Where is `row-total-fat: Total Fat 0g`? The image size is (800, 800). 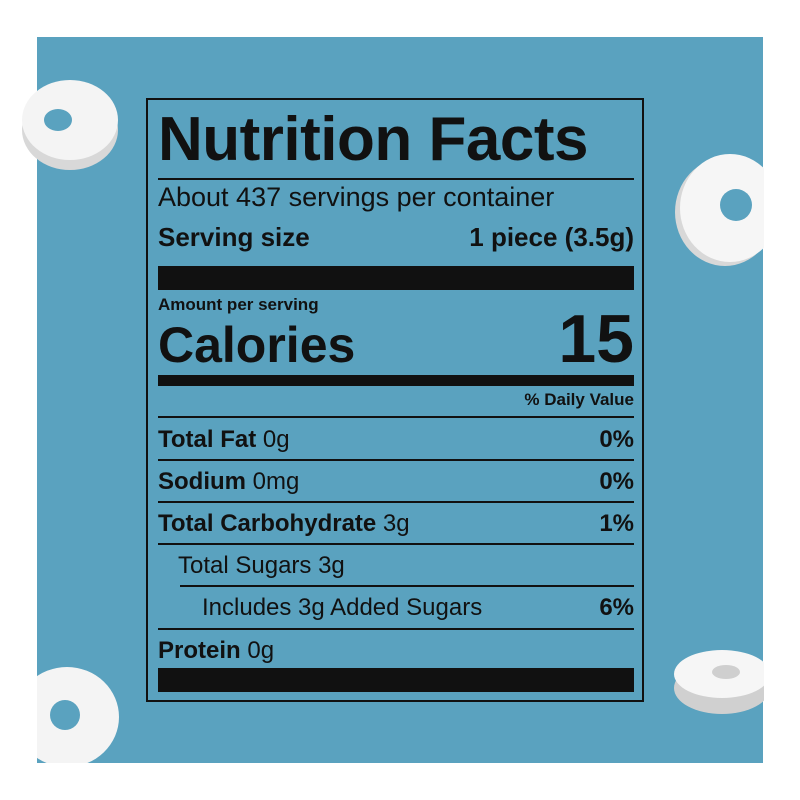 row-total-fat: Total Fat 0g is located at coordinates (224, 440).